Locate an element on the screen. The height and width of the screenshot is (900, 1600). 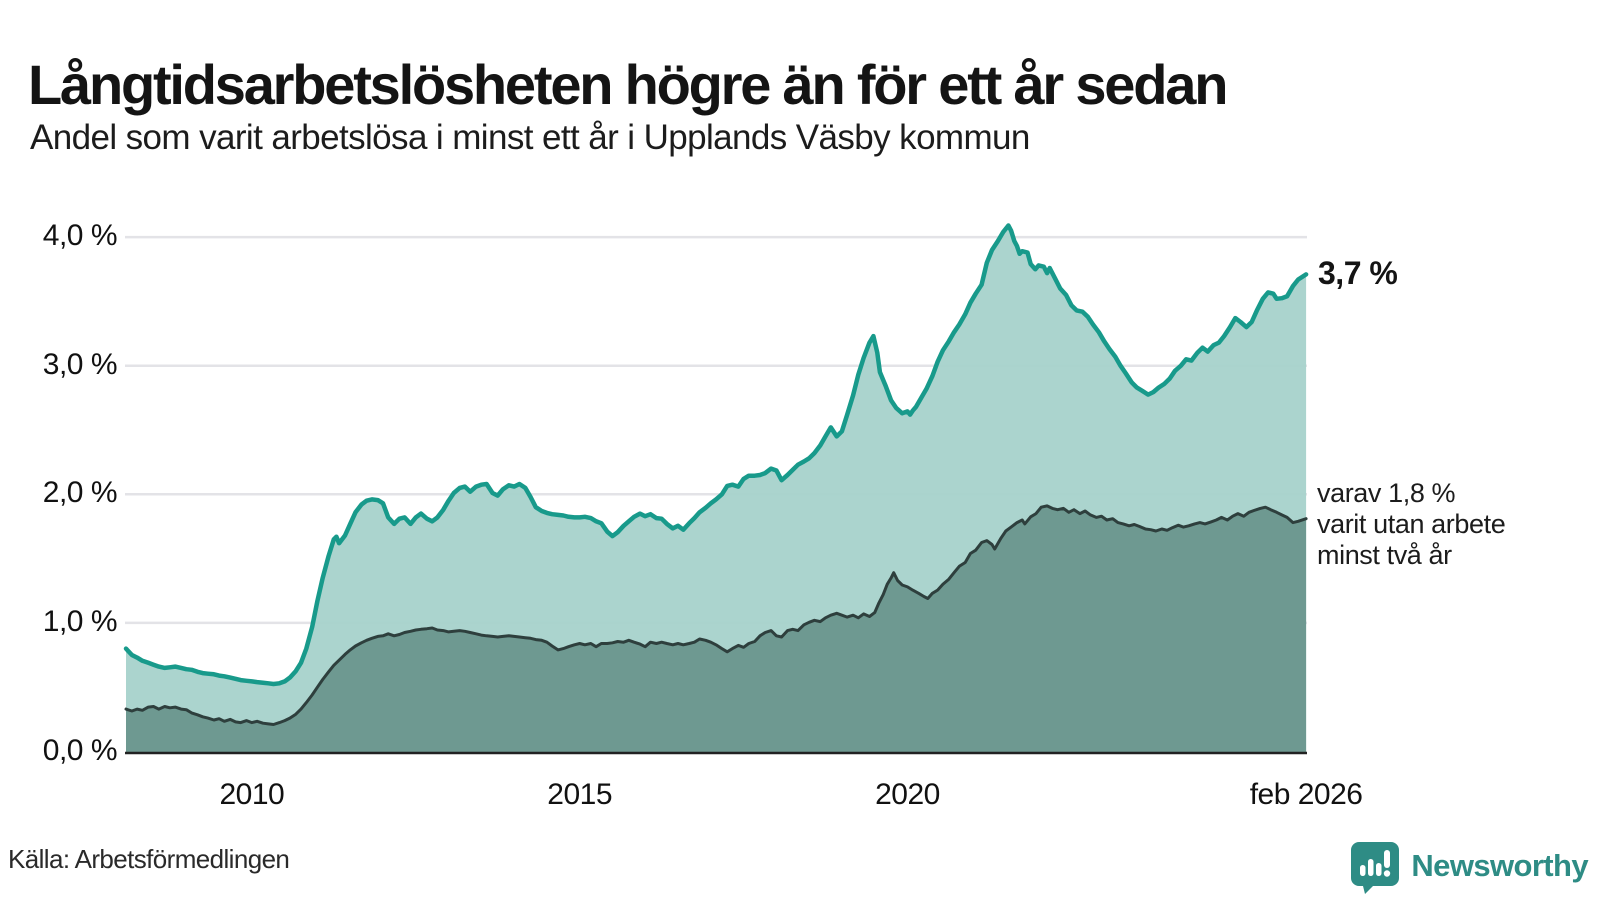
newsworthy-wordmark: Newsworthy is located at coordinates (1499, 865).